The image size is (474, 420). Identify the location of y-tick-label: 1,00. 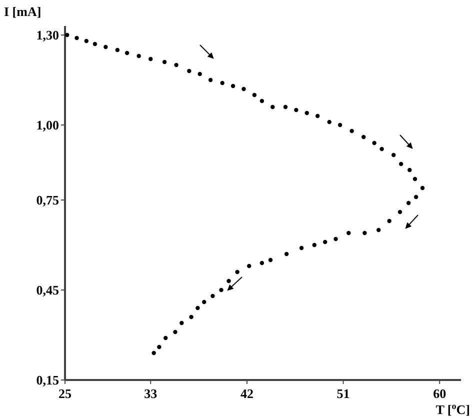
(47, 125).